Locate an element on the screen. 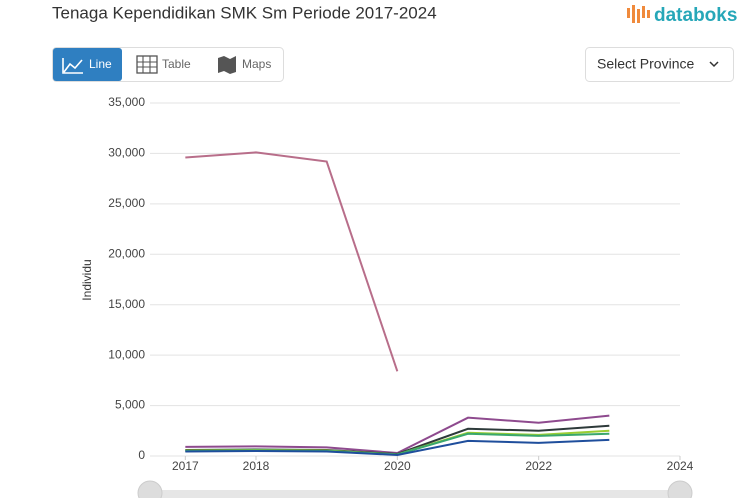  tab-label: Maps is located at coordinates (256, 64).